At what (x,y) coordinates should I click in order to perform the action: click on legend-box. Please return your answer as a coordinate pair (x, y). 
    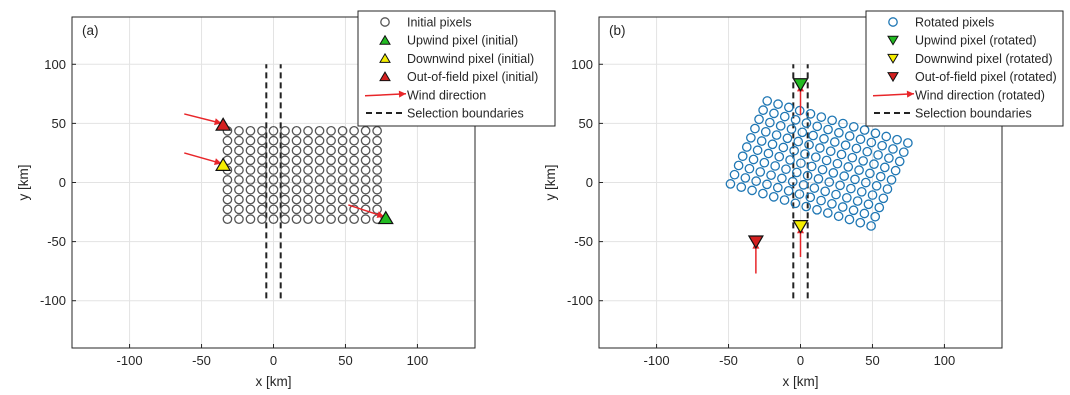
    Looking at the image, I should click on (964, 68).